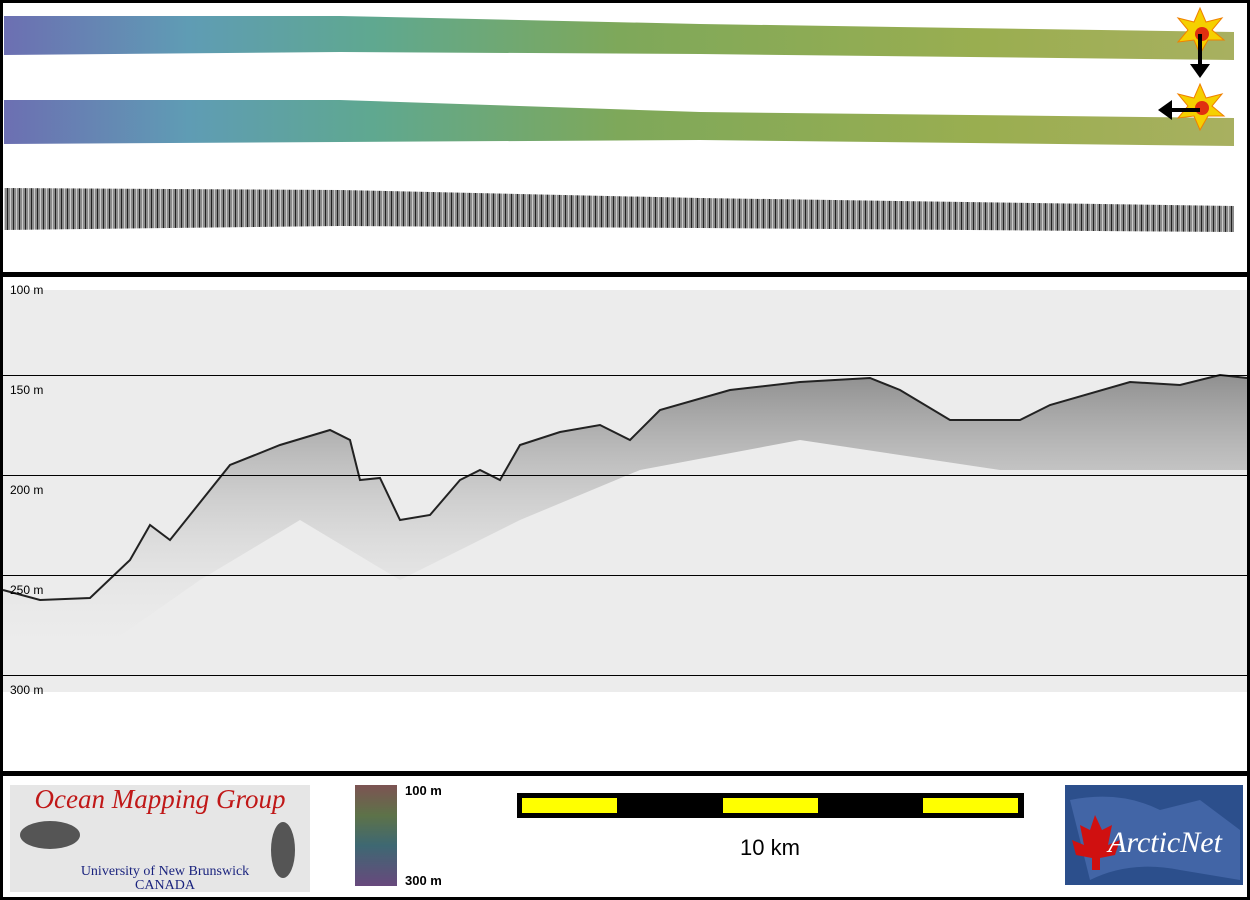 The height and width of the screenshot is (900, 1250). Describe the element at coordinates (26, 690) in the screenshot. I see `depth-label: 300 m` at that location.